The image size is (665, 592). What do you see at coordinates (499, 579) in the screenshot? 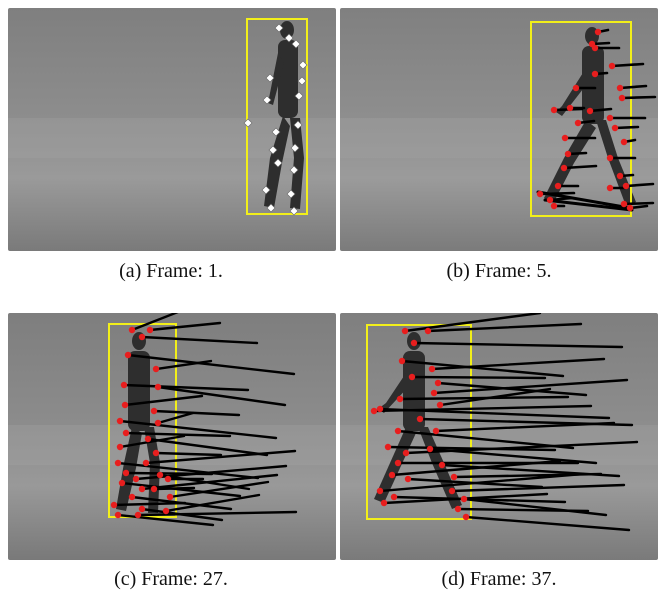
I see `caption-d: (d) Frame: 37.` at bounding box center [499, 579].